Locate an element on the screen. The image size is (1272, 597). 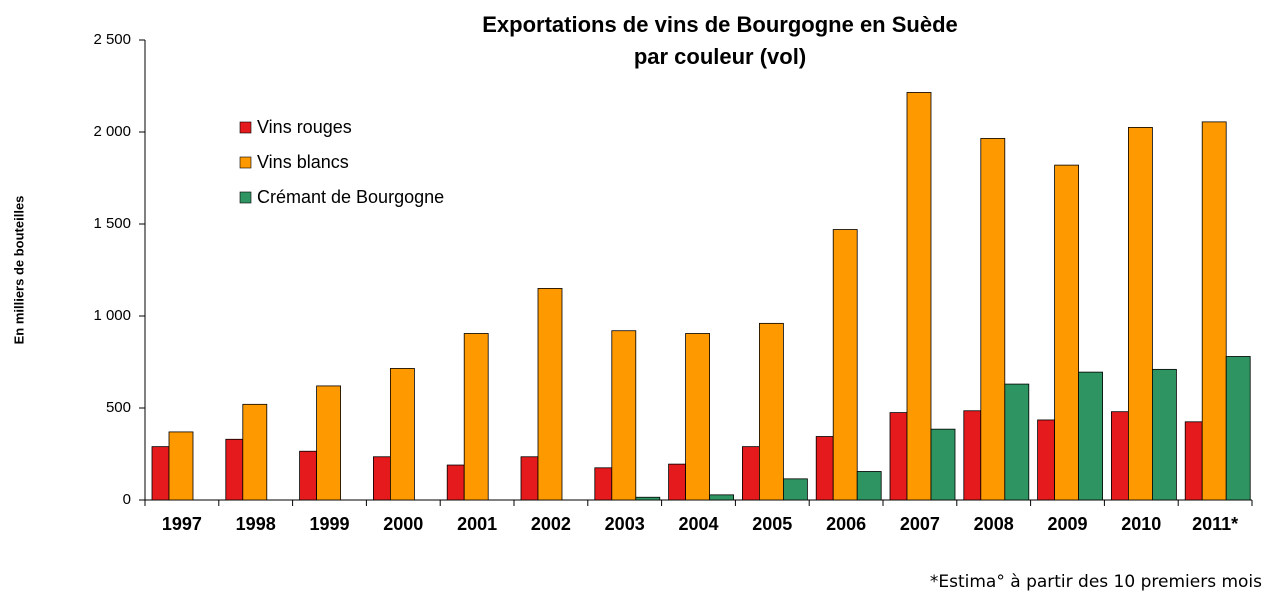
chart-subtitle: par couleur (vol) is located at coordinates (720, 56).